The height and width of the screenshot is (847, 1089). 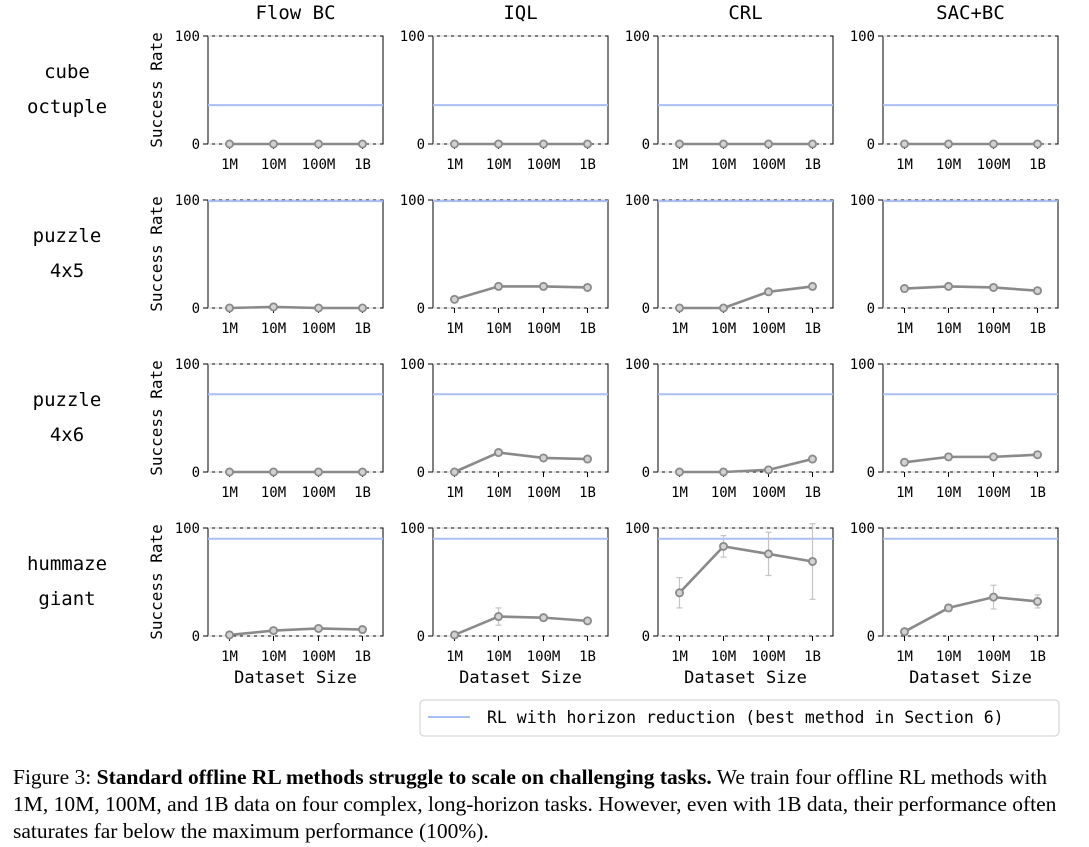 What do you see at coordinates (739, 718) in the screenshot?
I see `legend-box` at bounding box center [739, 718].